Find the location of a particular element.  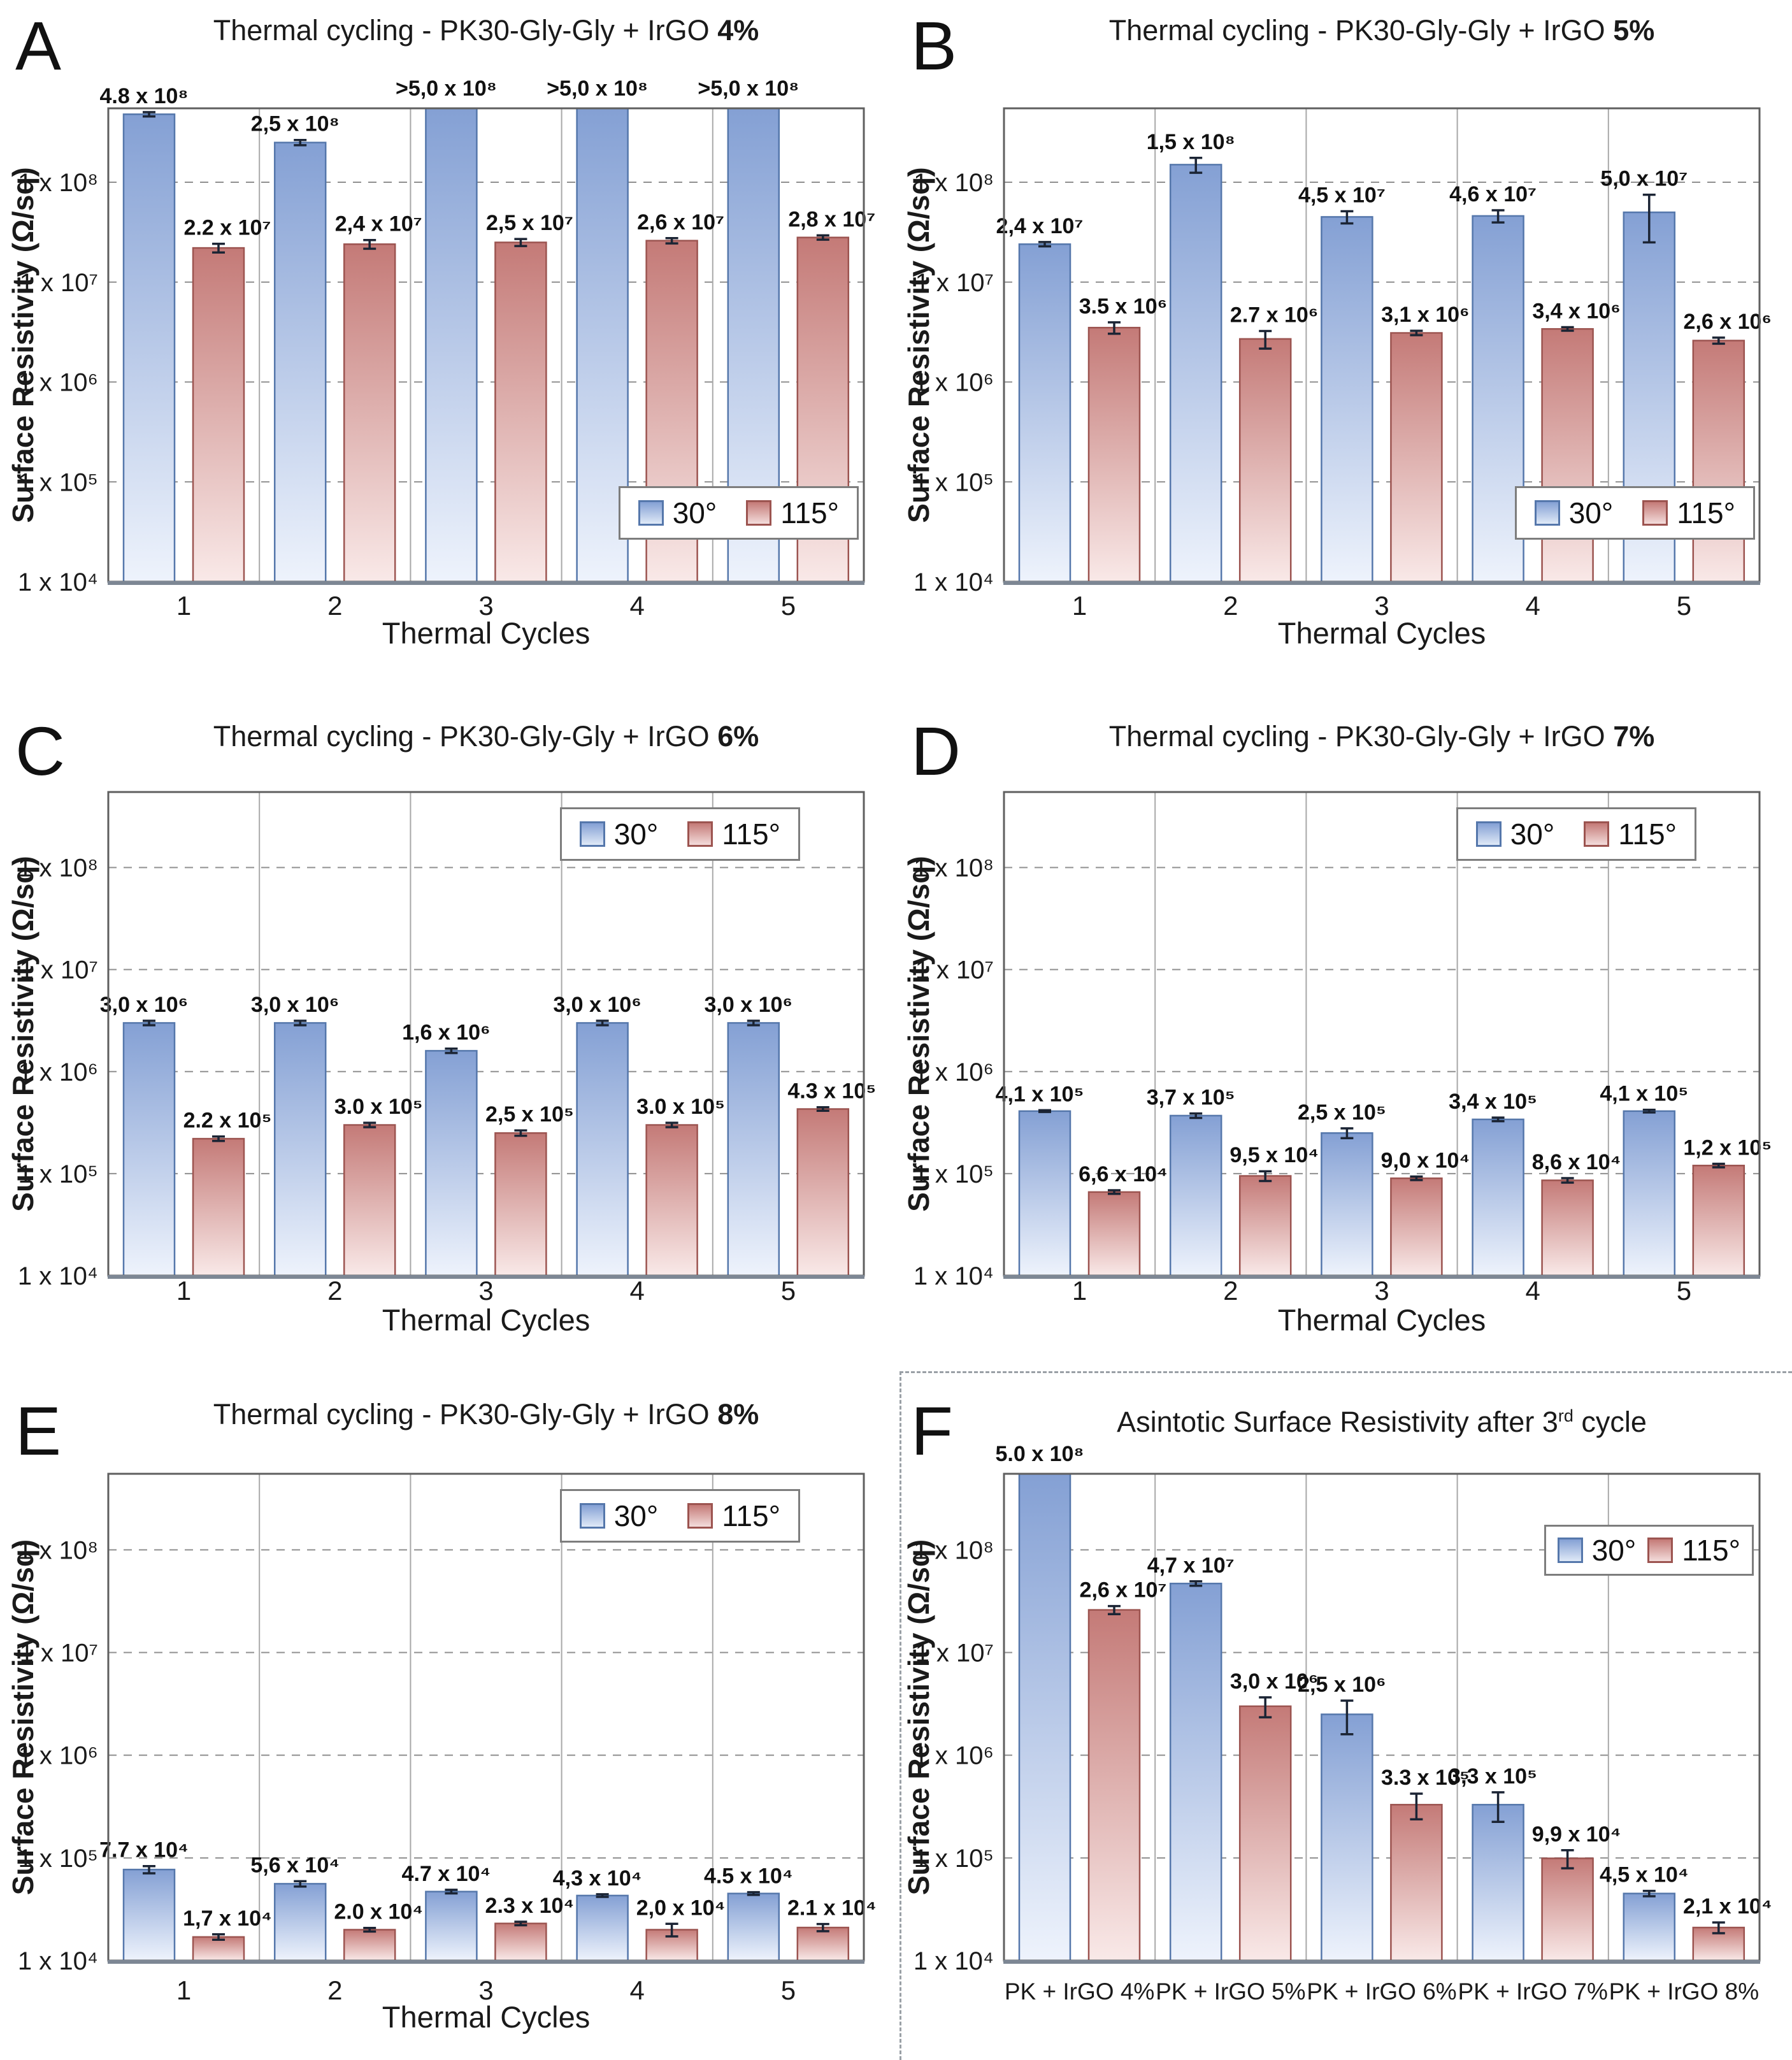

bar-value-label: 4.7 x 10⁴ is located at coordinates (446, 1874).